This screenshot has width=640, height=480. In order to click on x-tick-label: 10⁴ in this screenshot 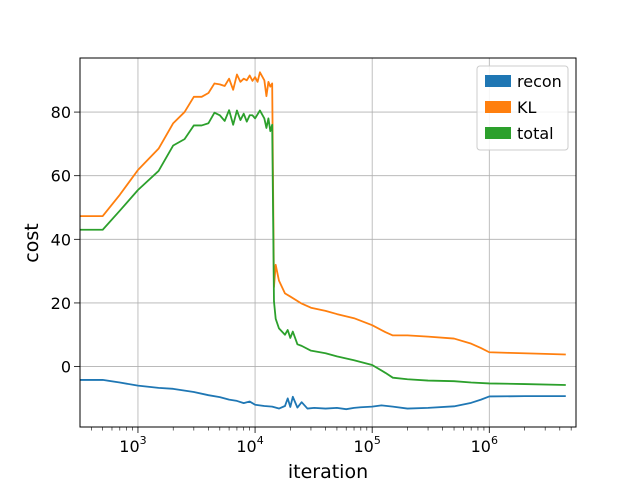, I will do `click(249, 445)`.